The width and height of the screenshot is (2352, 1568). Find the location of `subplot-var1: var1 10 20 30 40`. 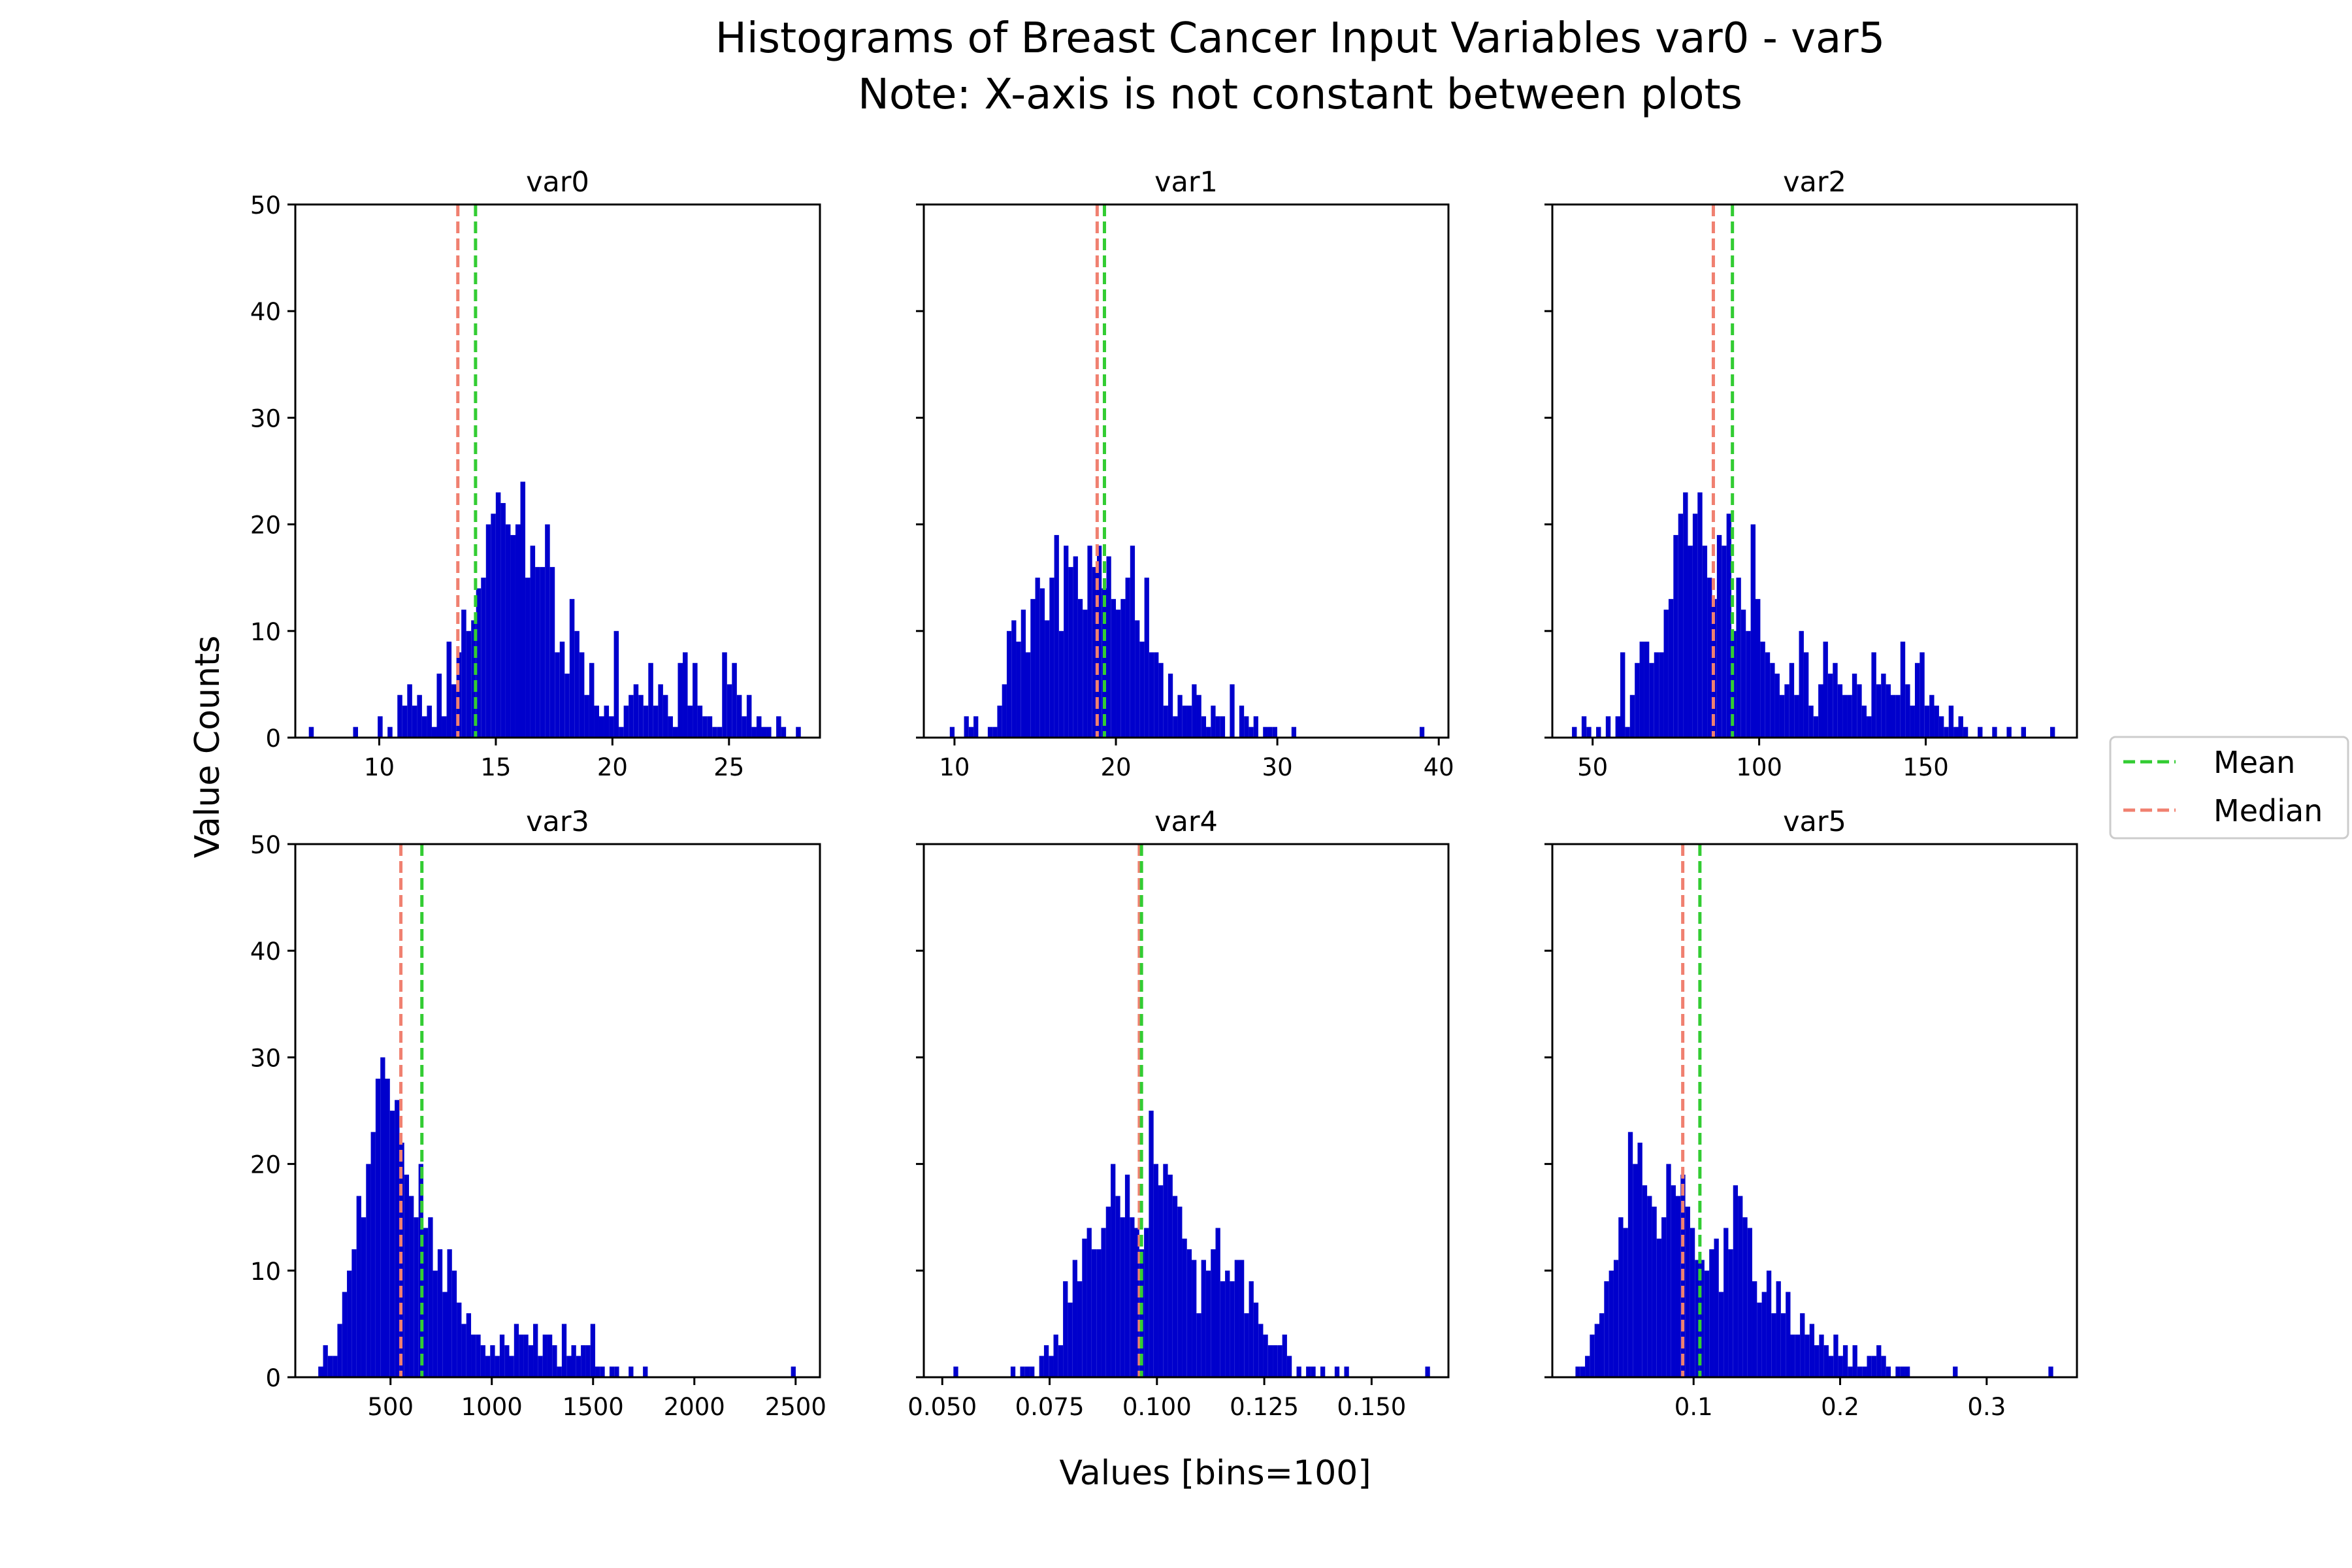

subplot-var1: var1 10 20 30 40 is located at coordinates (1185, 473).